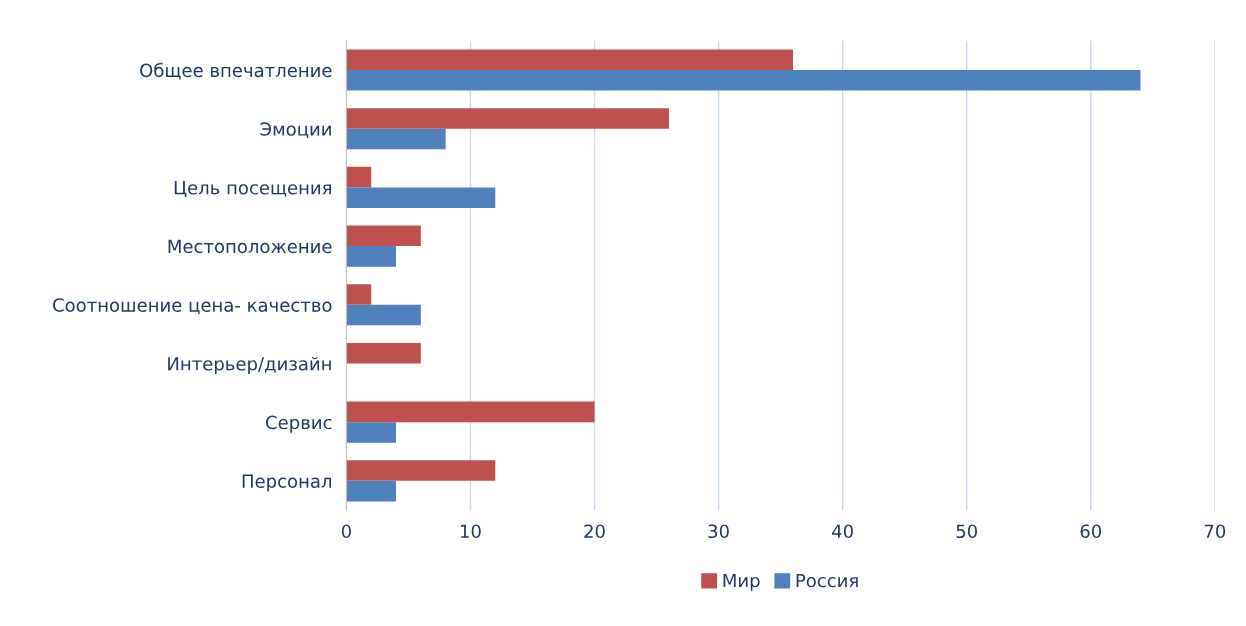  I want to click on legend-label: Россия, so click(827, 580).